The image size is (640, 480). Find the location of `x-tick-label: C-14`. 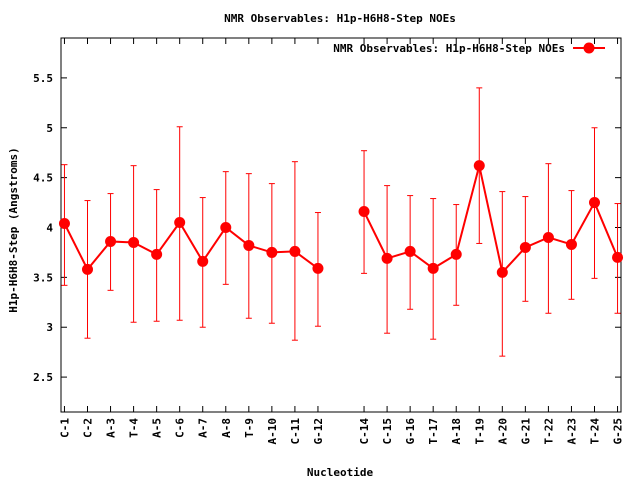

x-tick-label: C-14 is located at coordinates (364, 431).